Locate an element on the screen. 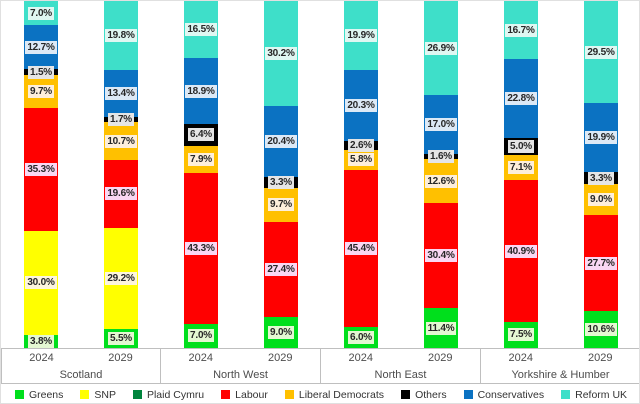  segment-label: 16.5% is located at coordinates (201, 30).